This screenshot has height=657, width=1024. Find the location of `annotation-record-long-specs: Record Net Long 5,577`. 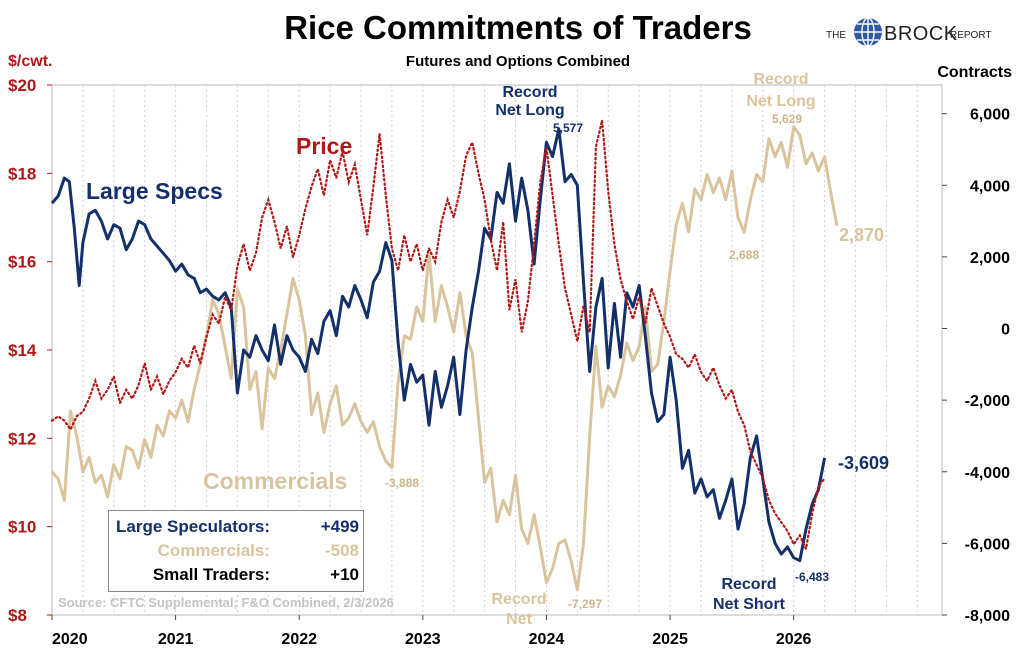

annotation-record-long-specs: Record Net Long 5,577 is located at coordinates (539, 109).